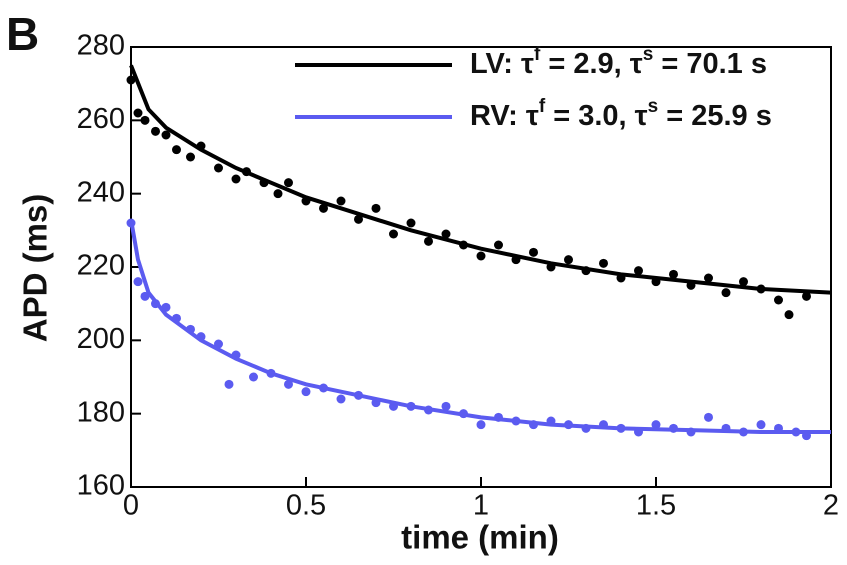 The width and height of the screenshot is (847, 565). Describe the element at coordinates (101, 192) in the screenshot. I see `y-tick-label: 240` at that location.